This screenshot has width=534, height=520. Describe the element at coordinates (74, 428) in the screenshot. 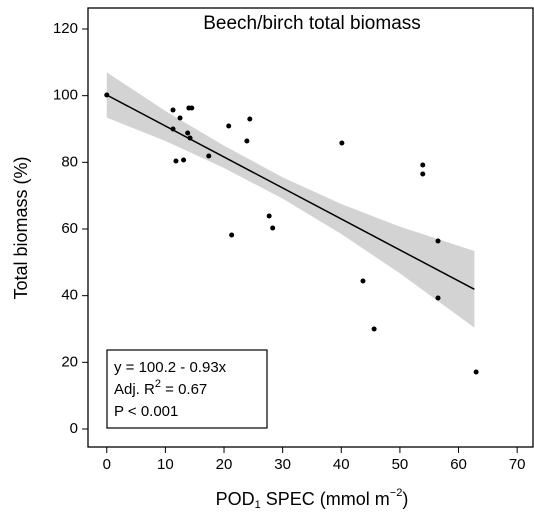

I see `y-tick-label: 0` at that location.